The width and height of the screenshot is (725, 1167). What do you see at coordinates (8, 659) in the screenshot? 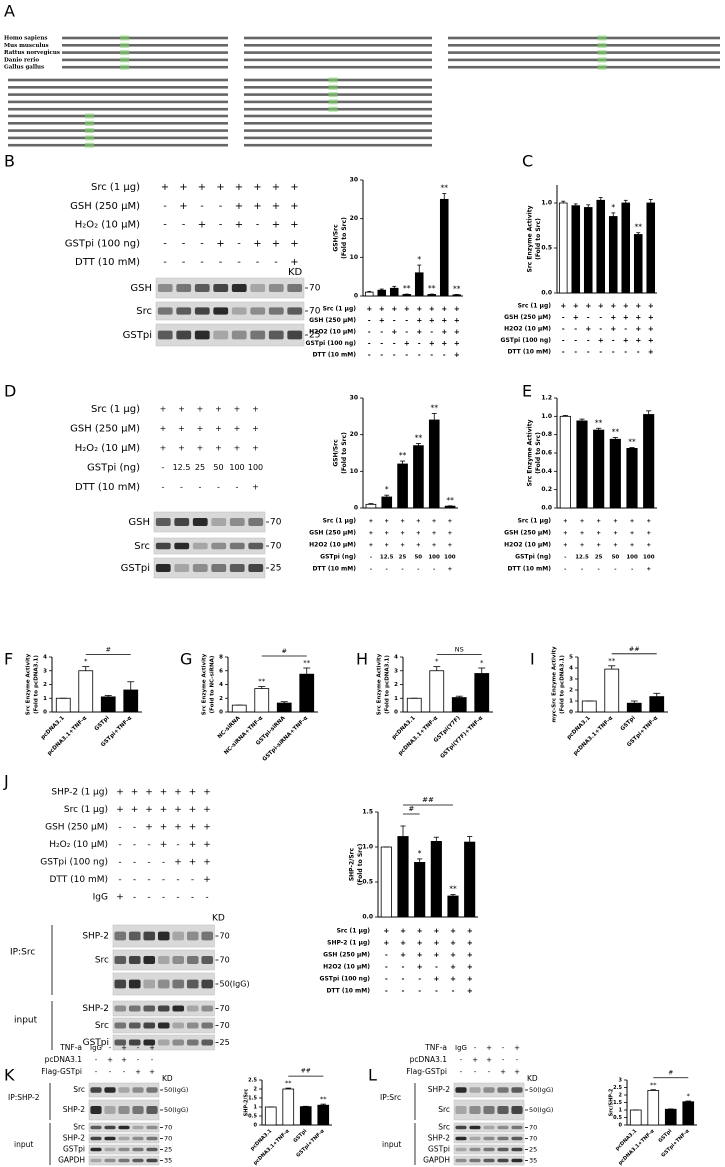
I see `panel-label: F` at bounding box center [8, 659].